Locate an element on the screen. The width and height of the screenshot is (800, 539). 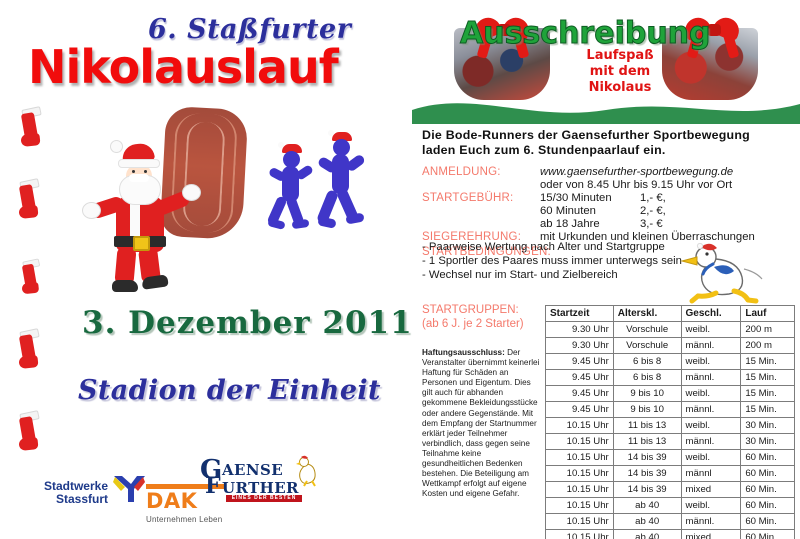
stocking-foot is located at coordinates (30, 140).